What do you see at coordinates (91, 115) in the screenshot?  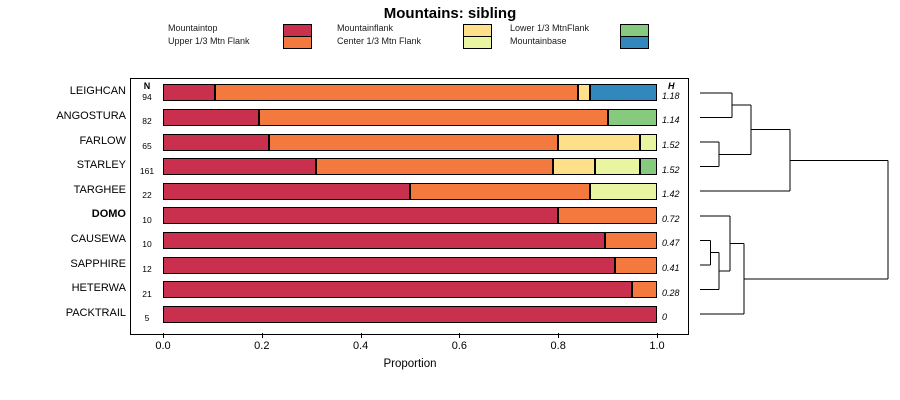 I see `row-label-angostura: ANGOSTURA` at bounding box center [91, 115].